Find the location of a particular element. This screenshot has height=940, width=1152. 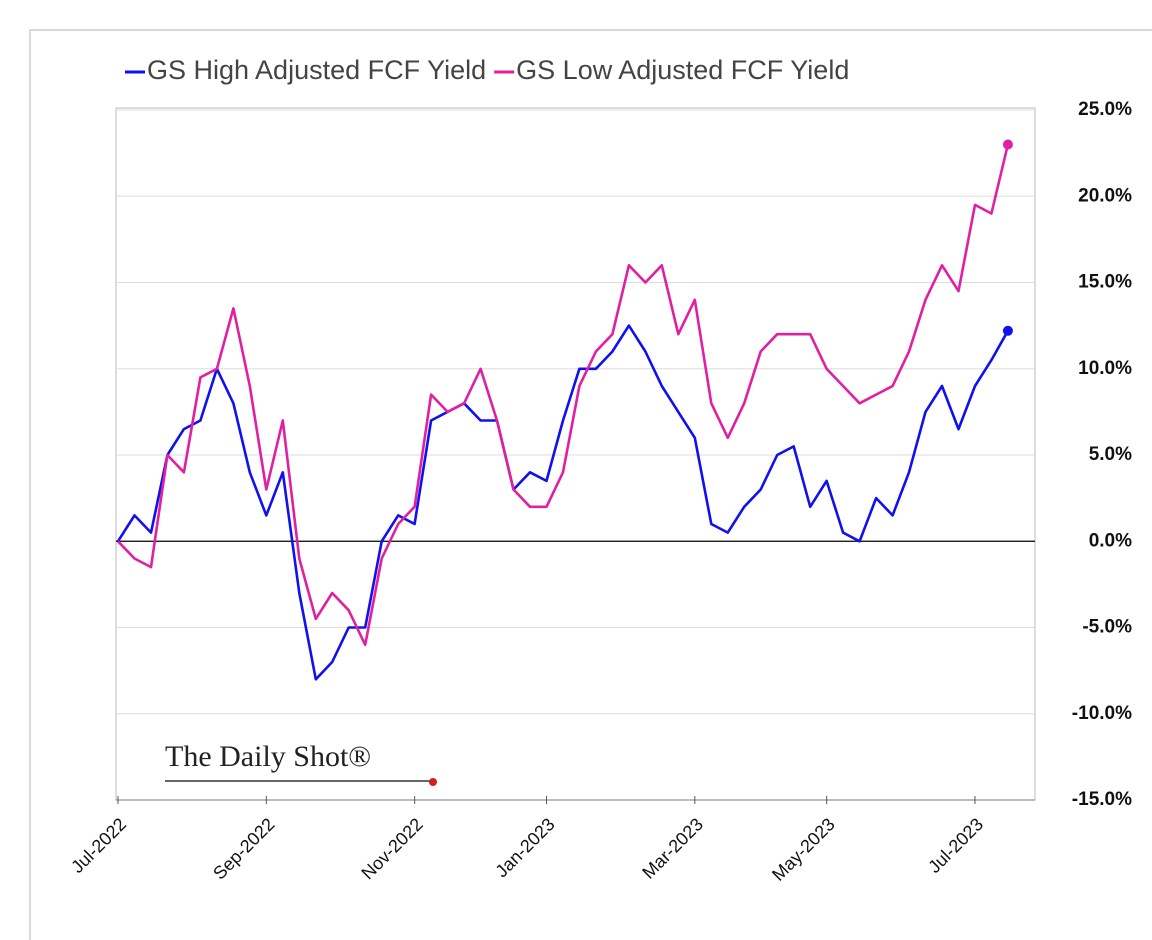

y-tick-label: 20.0% is located at coordinates (1105, 195).